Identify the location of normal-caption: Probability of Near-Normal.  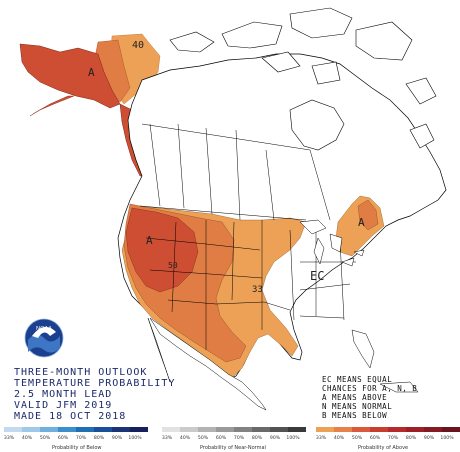
(233, 448).